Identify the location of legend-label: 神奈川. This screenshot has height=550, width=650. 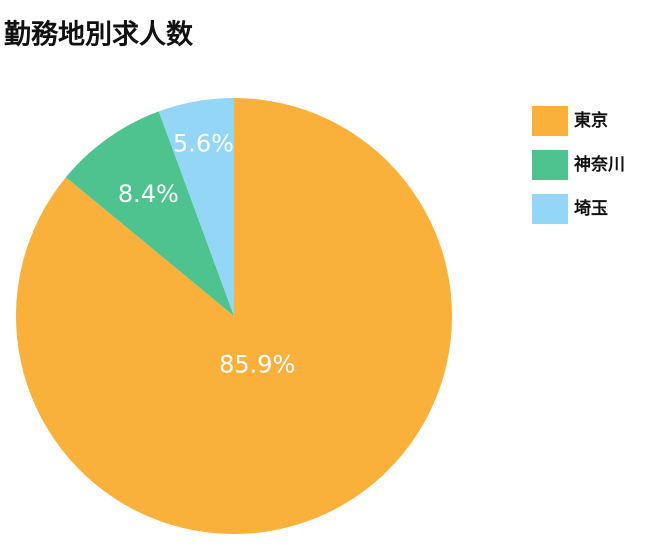
(599, 164).